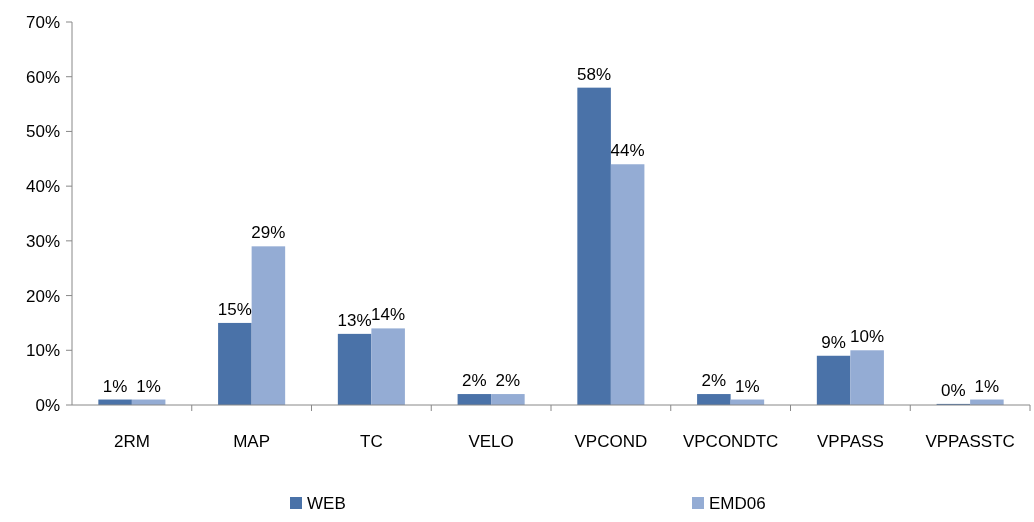 Image resolution: width=1034 pixels, height=522 pixels. I want to click on x-tick-label: VELO, so click(491, 441).